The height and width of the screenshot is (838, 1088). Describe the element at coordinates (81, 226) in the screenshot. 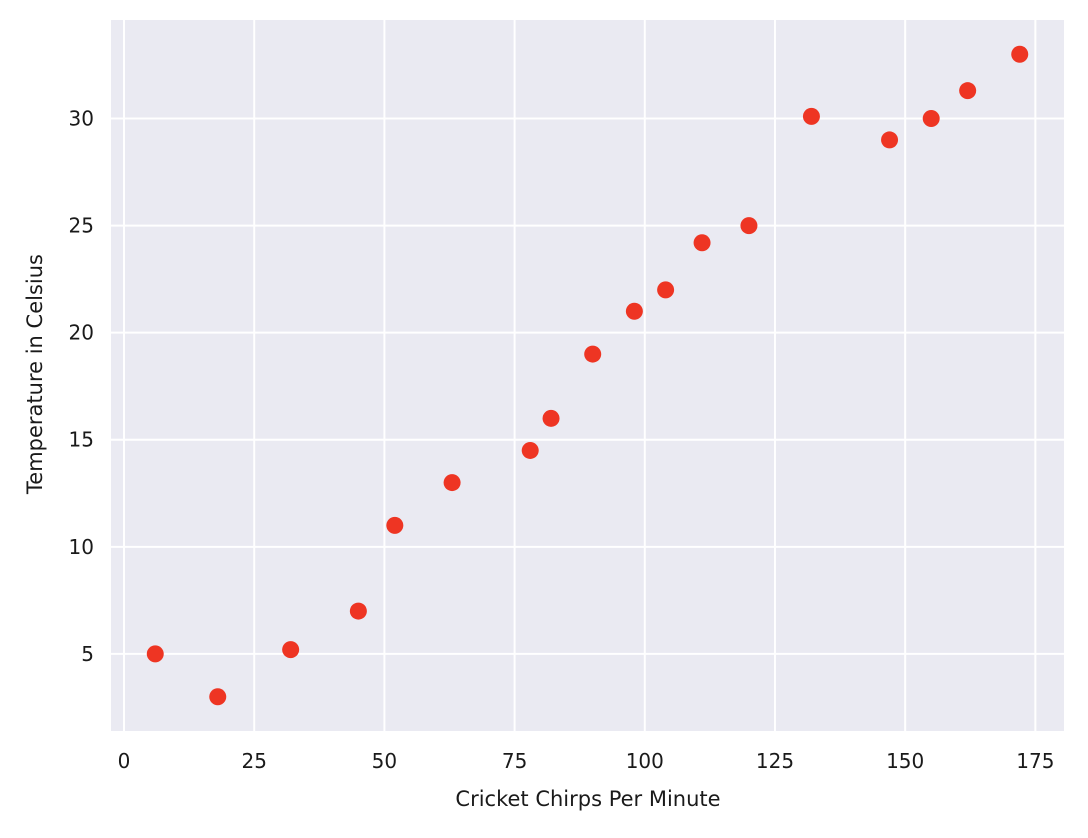

I see `y-tick-label: 25` at that location.